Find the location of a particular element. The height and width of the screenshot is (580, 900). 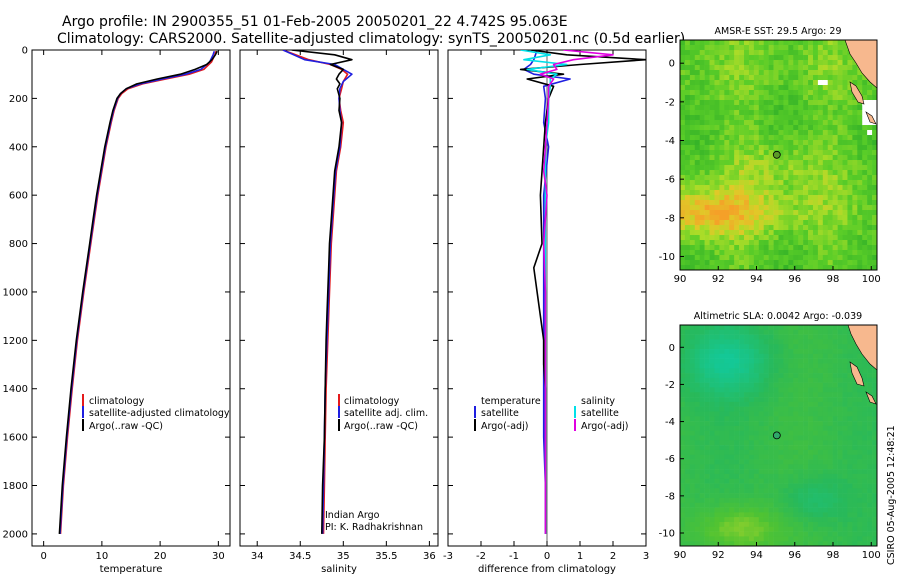

y-tick-label: 1200 is located at coordinates (15, 341).